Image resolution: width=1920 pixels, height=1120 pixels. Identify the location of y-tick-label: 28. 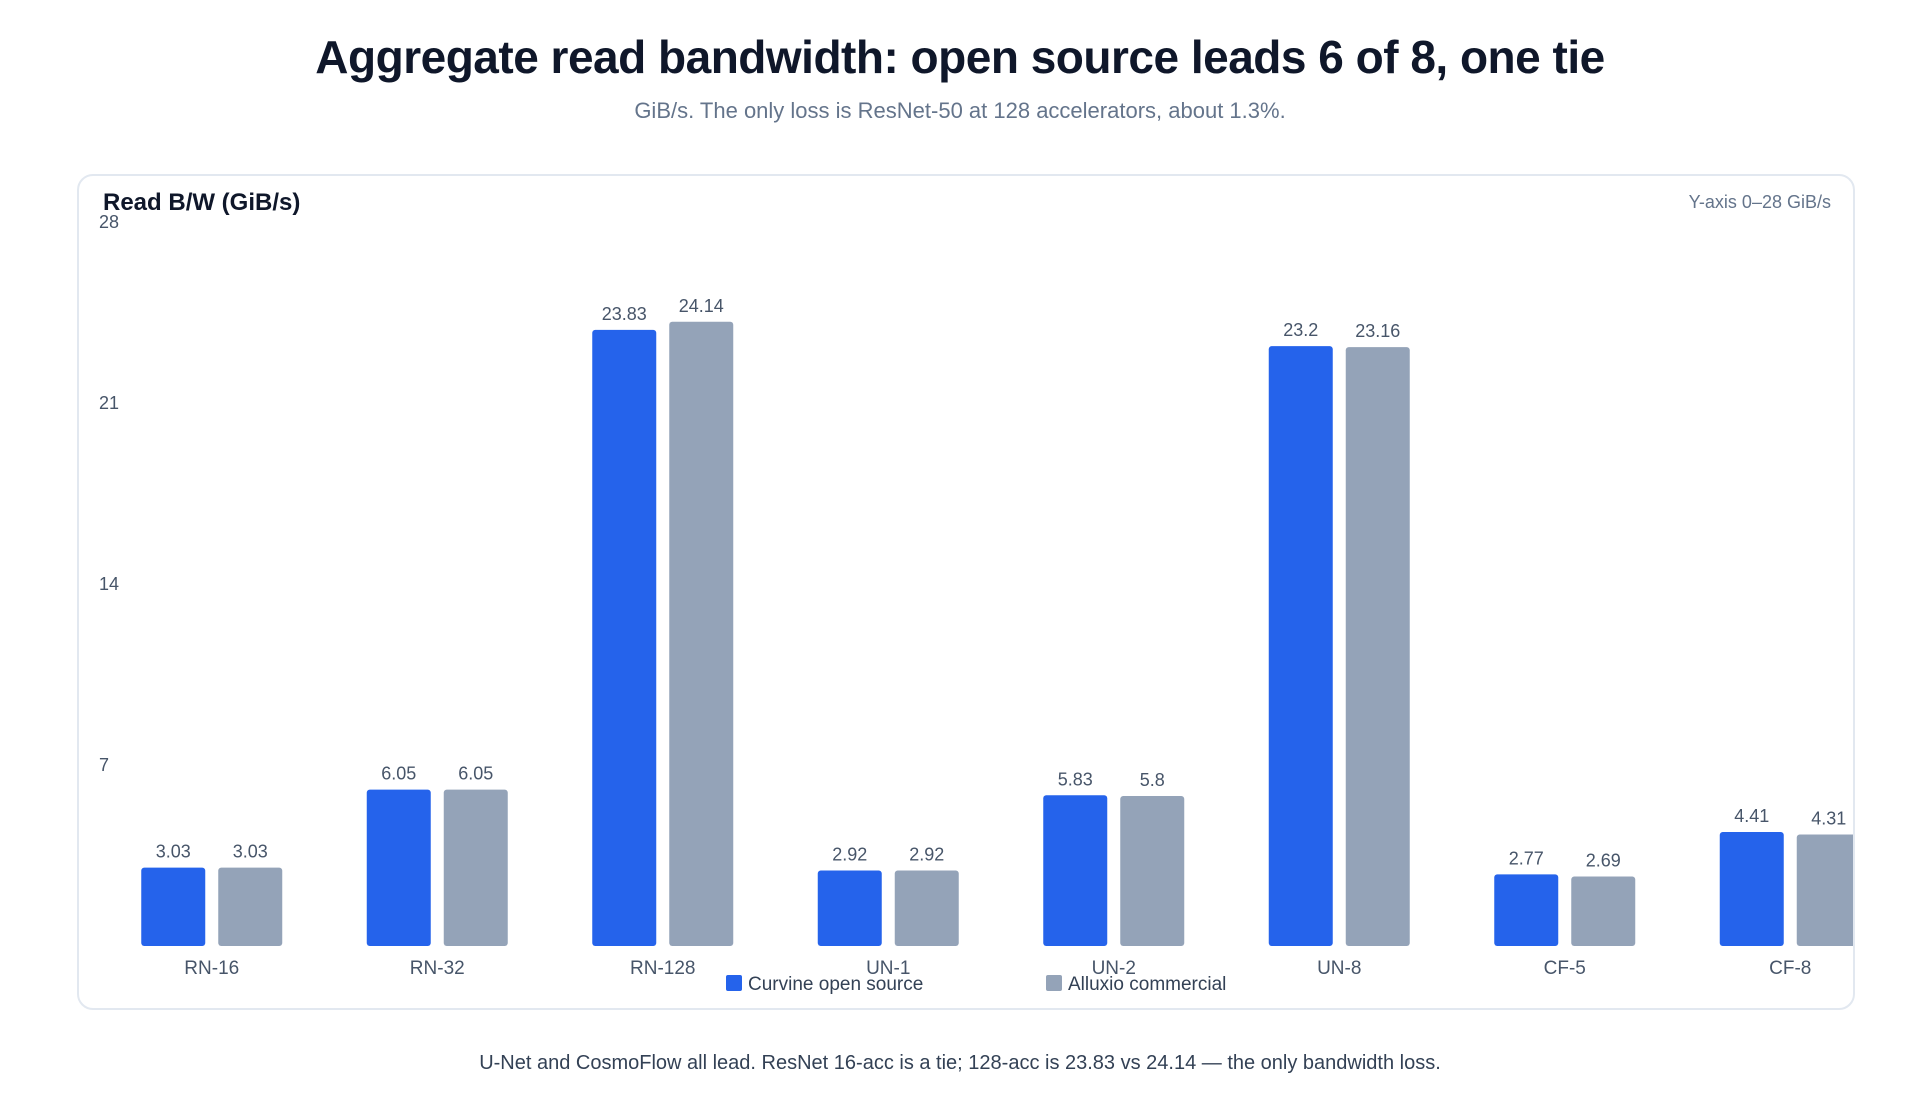
(109, 222).